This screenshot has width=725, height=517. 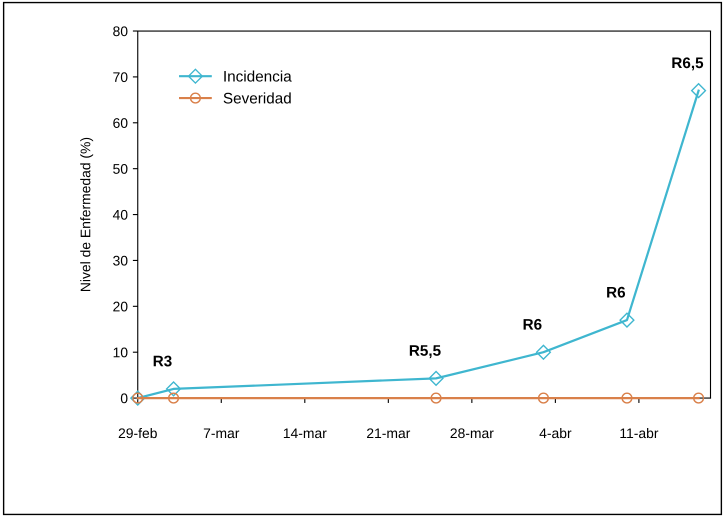 What do you see at coordinates (305, 433) in the screenshot?
I see `x-tick-label: 14-mar` at bounding box center [305, 433].